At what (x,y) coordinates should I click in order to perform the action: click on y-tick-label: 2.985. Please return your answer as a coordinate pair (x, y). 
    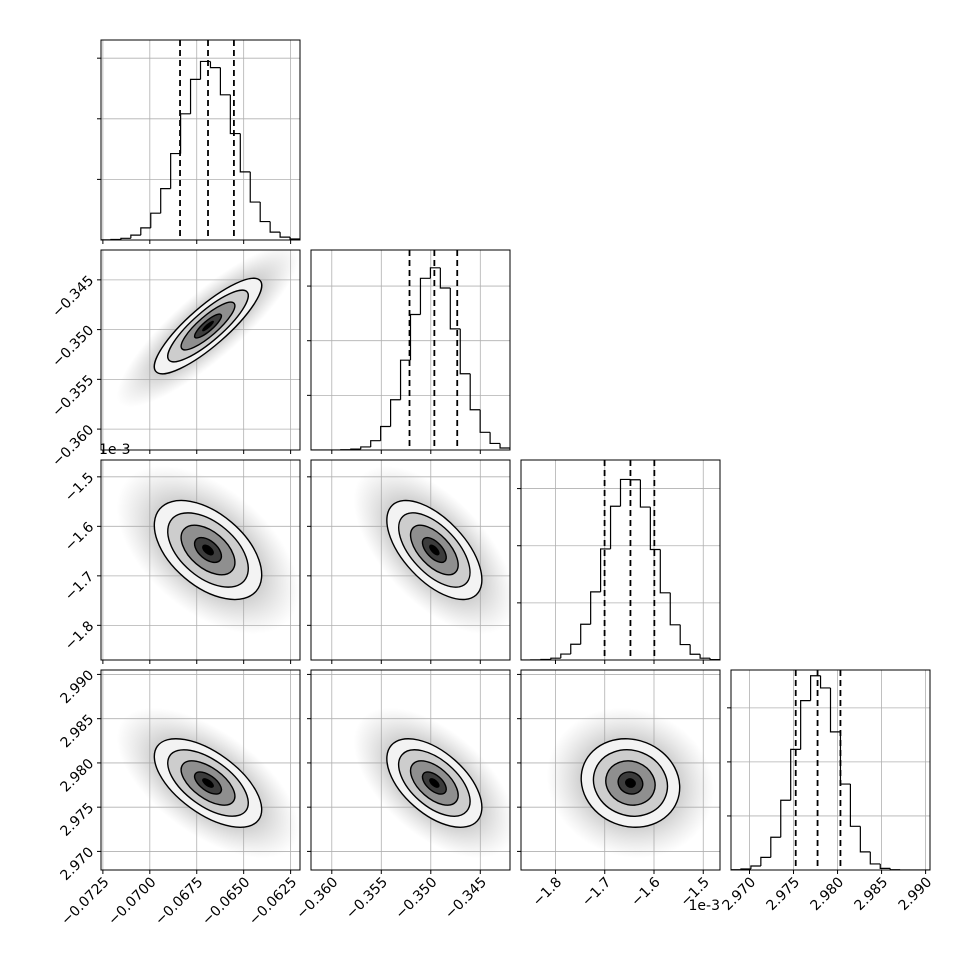
    Looking at the image, I should click on (78, 732).